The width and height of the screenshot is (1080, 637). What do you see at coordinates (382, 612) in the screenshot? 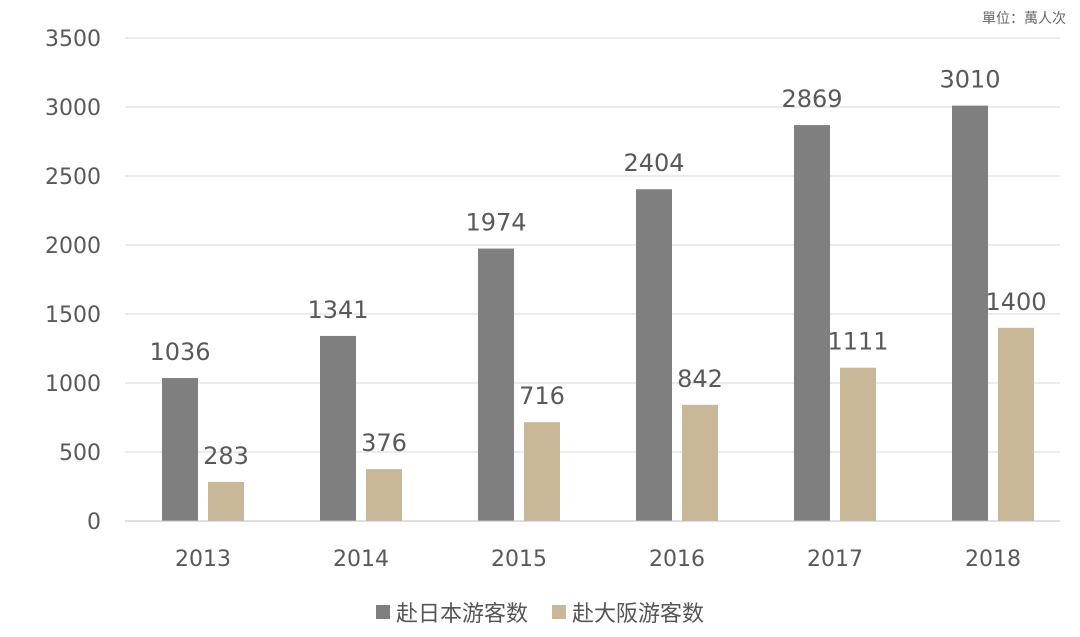
I see `legend-swatch-japan` at bounding box center [382, 612].